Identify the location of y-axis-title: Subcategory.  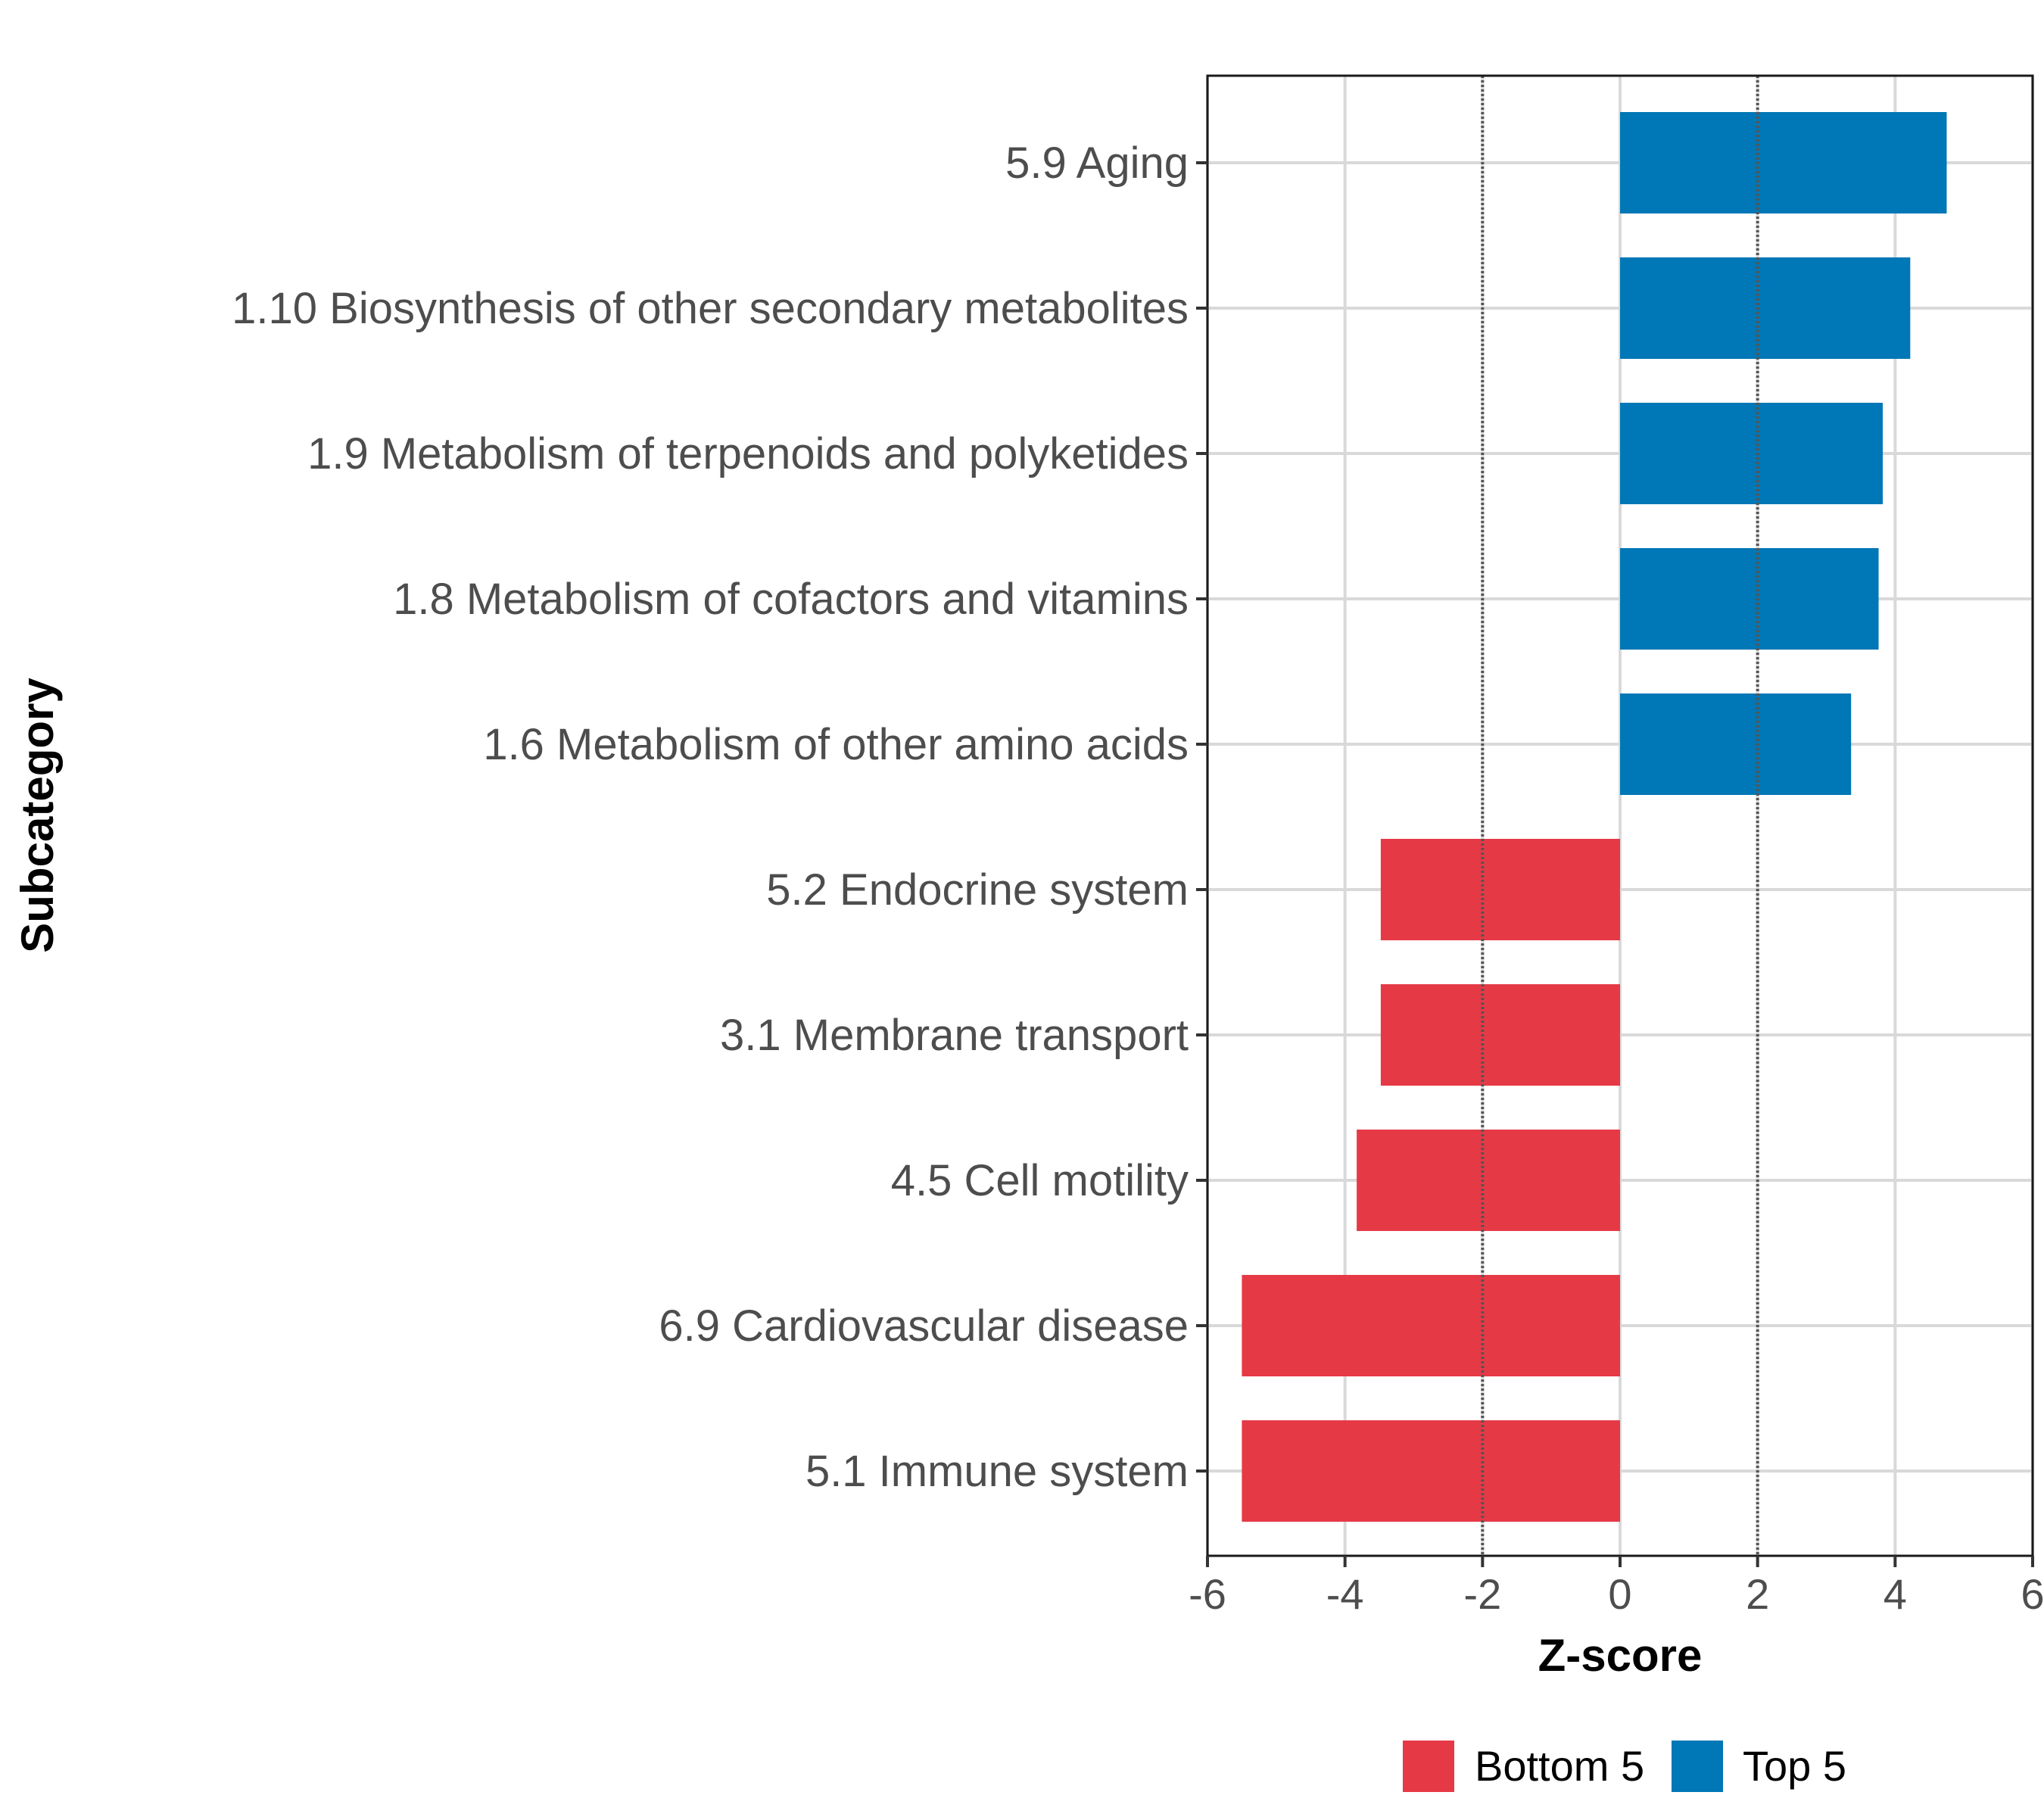
(37, 815).